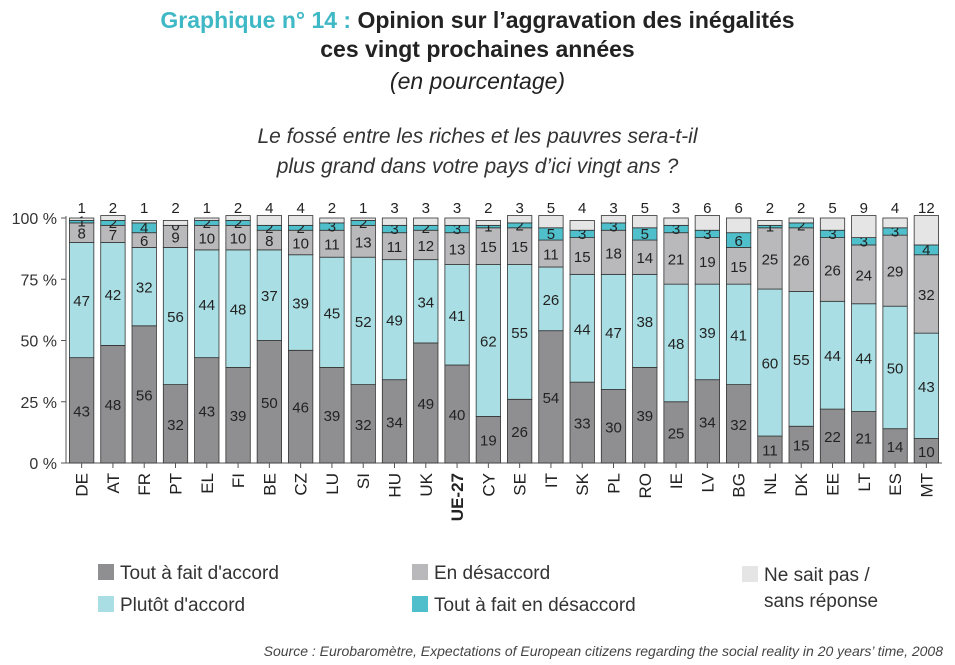 Image resolution: width=955 pixels, height=665 pixels. What do you see at coordinates (113, 483) in the screenshot?
I see `x-tick-label: AT` at bounding box center [113, 483].